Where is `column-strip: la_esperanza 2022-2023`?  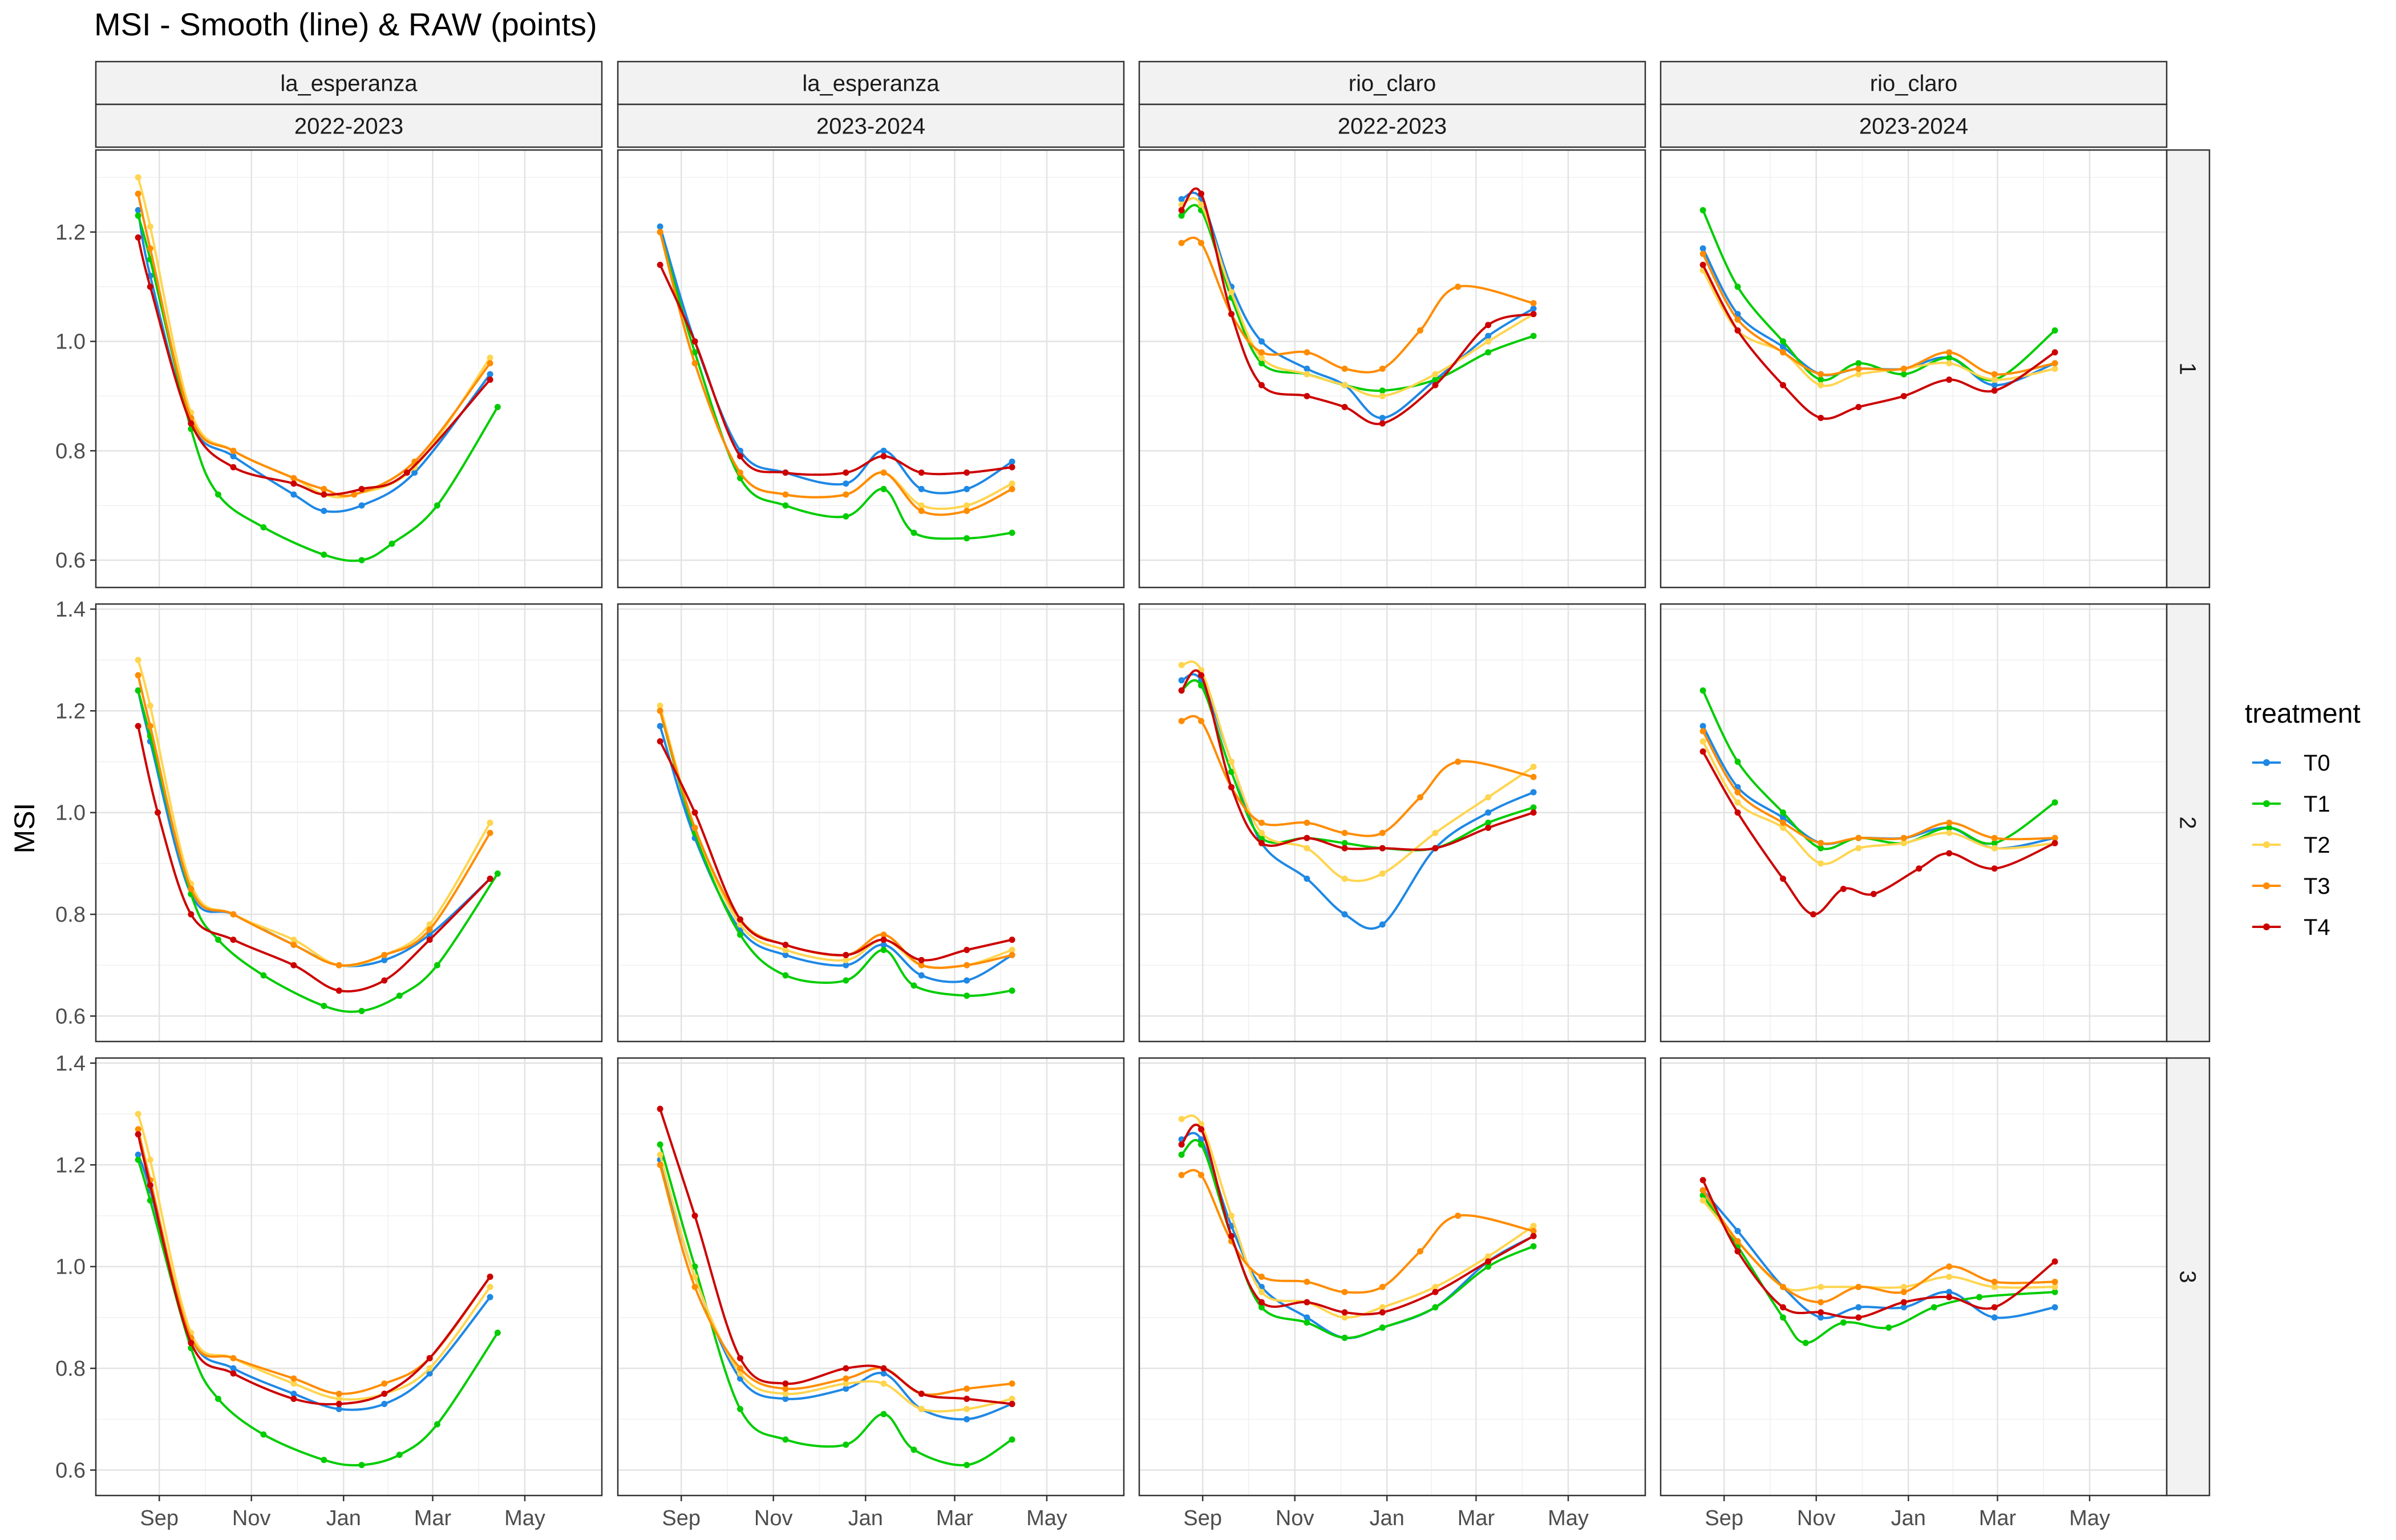
column-strip: la_esperanza 2022-2023 is located at coordinates (349, 104).